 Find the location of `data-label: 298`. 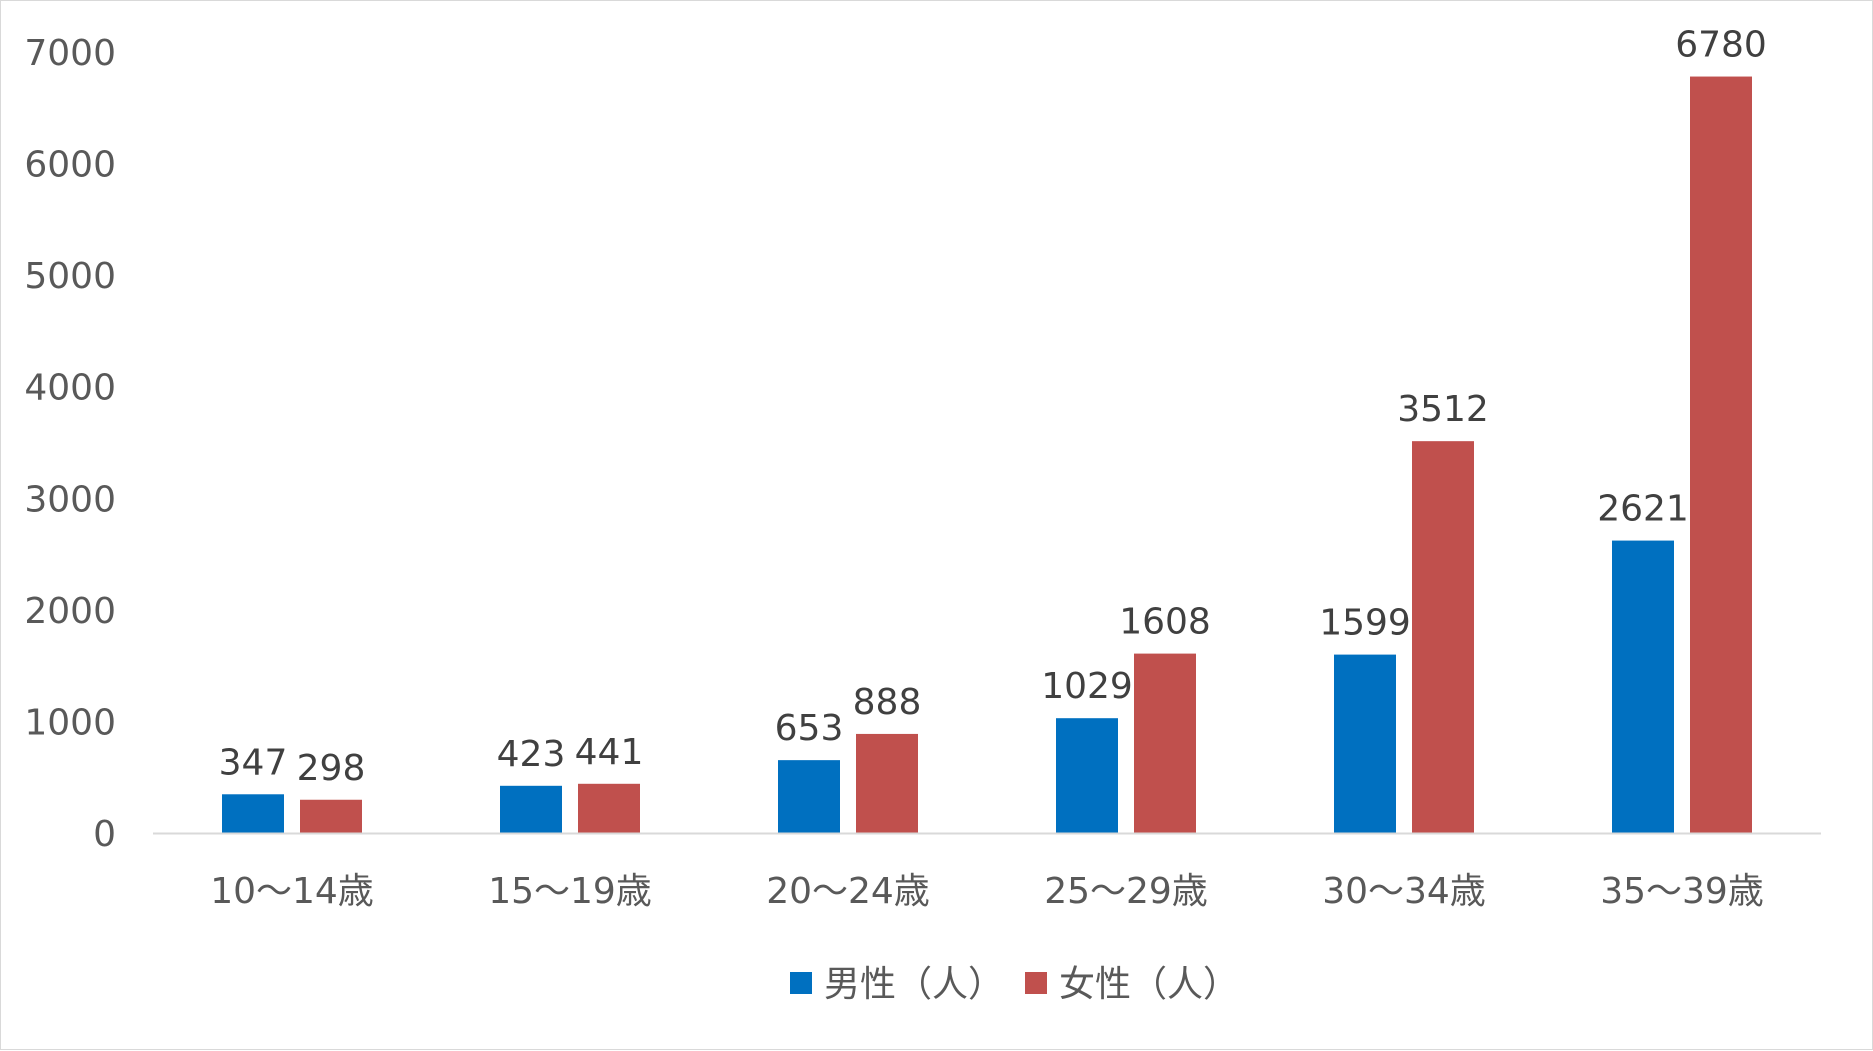

data-label: 298 is located at coordinates (331, 768).